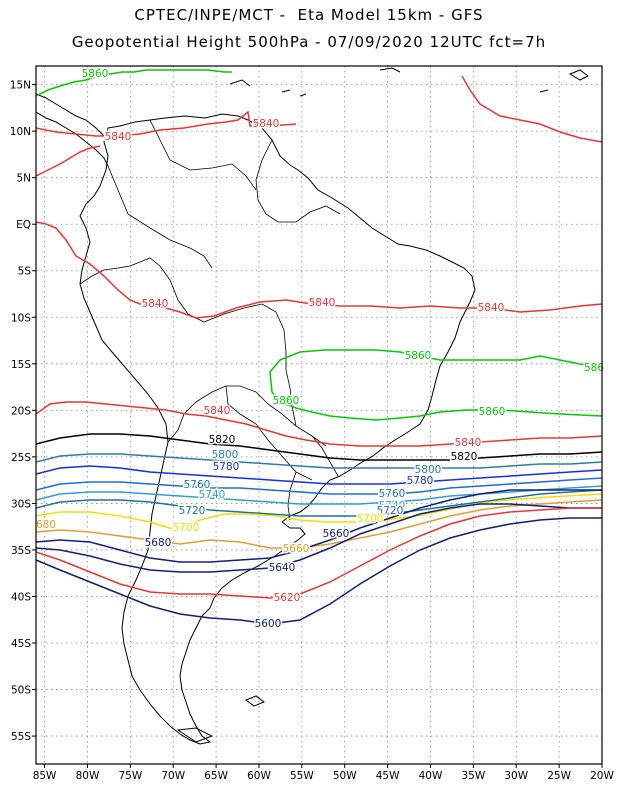  Describe the element at coordinates (21, 691) in the screenshot. I see `lat-tick-label: 50S` at that location.